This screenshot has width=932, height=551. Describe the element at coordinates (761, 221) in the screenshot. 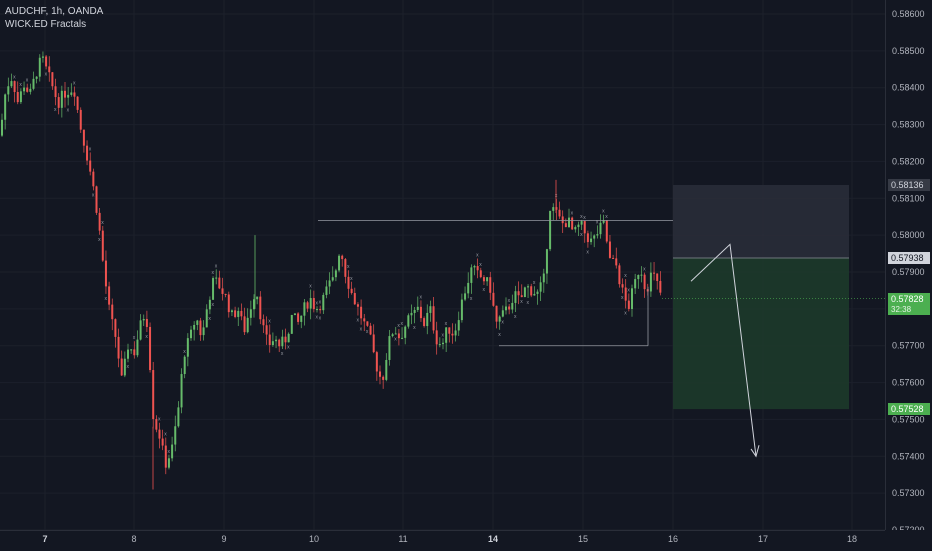

I see `stop-loss-zone` at that location.